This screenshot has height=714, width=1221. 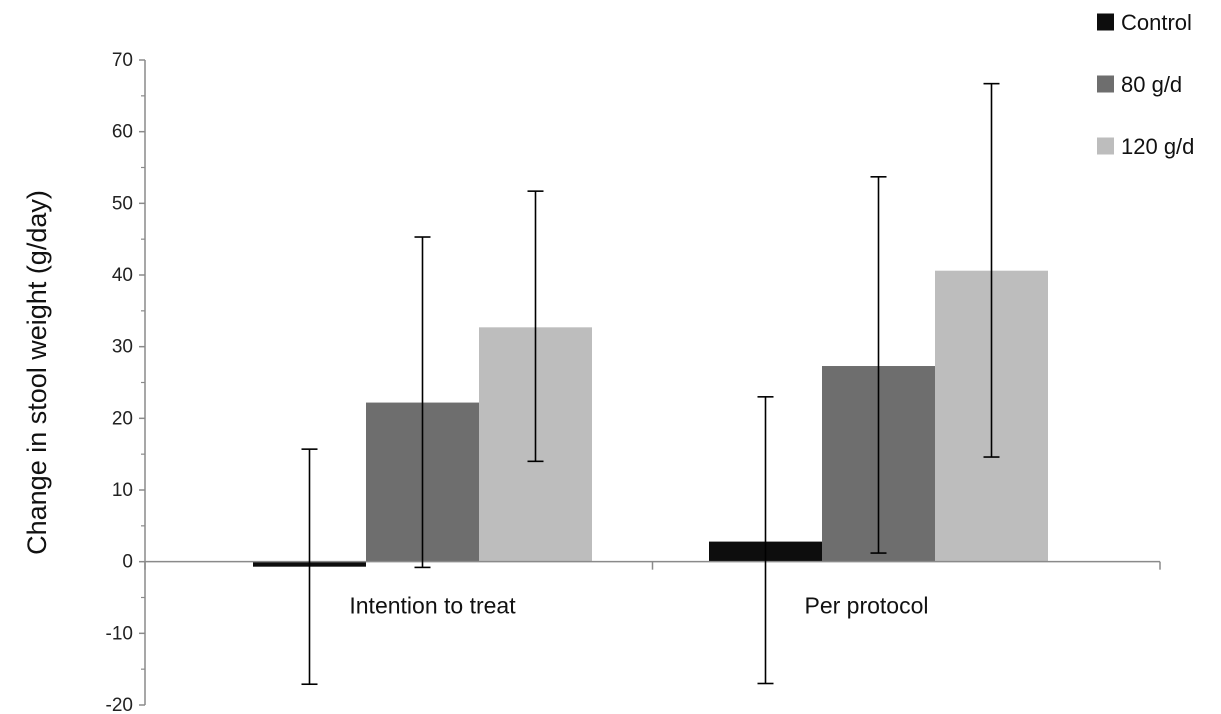 I want to click on y-tick-label: -10, so click(x=119, y=633).